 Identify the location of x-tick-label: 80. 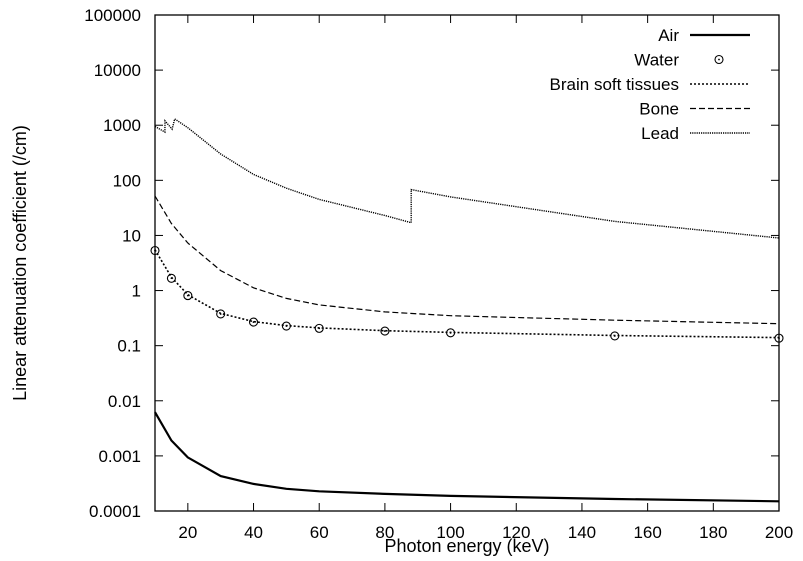
(384, 532).